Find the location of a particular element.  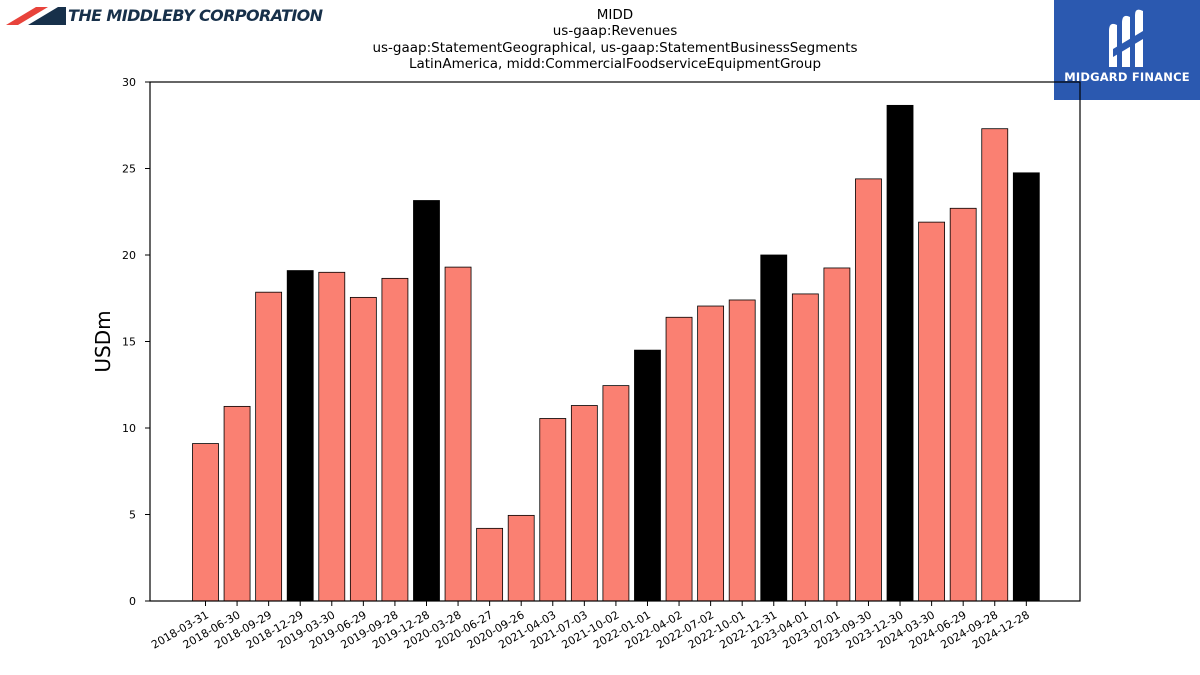

brand-name: MIDGARD FINANCE is located at coordinates (1127, 77).